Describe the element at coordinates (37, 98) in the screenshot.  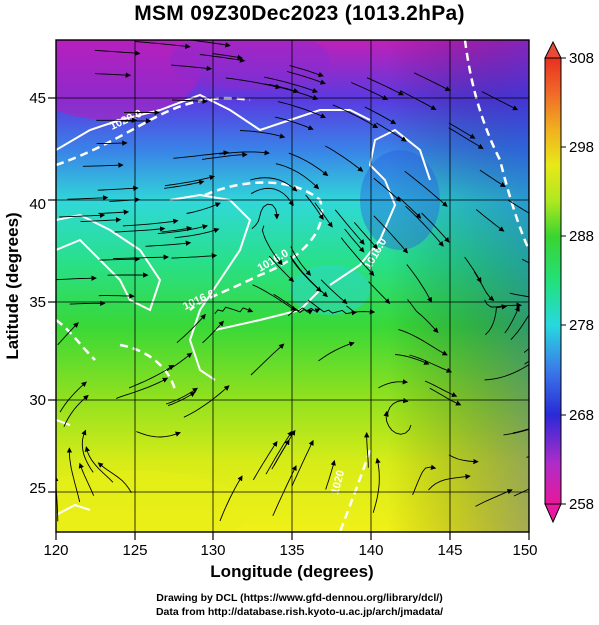
I see `y-tick-label: 45` at that location.